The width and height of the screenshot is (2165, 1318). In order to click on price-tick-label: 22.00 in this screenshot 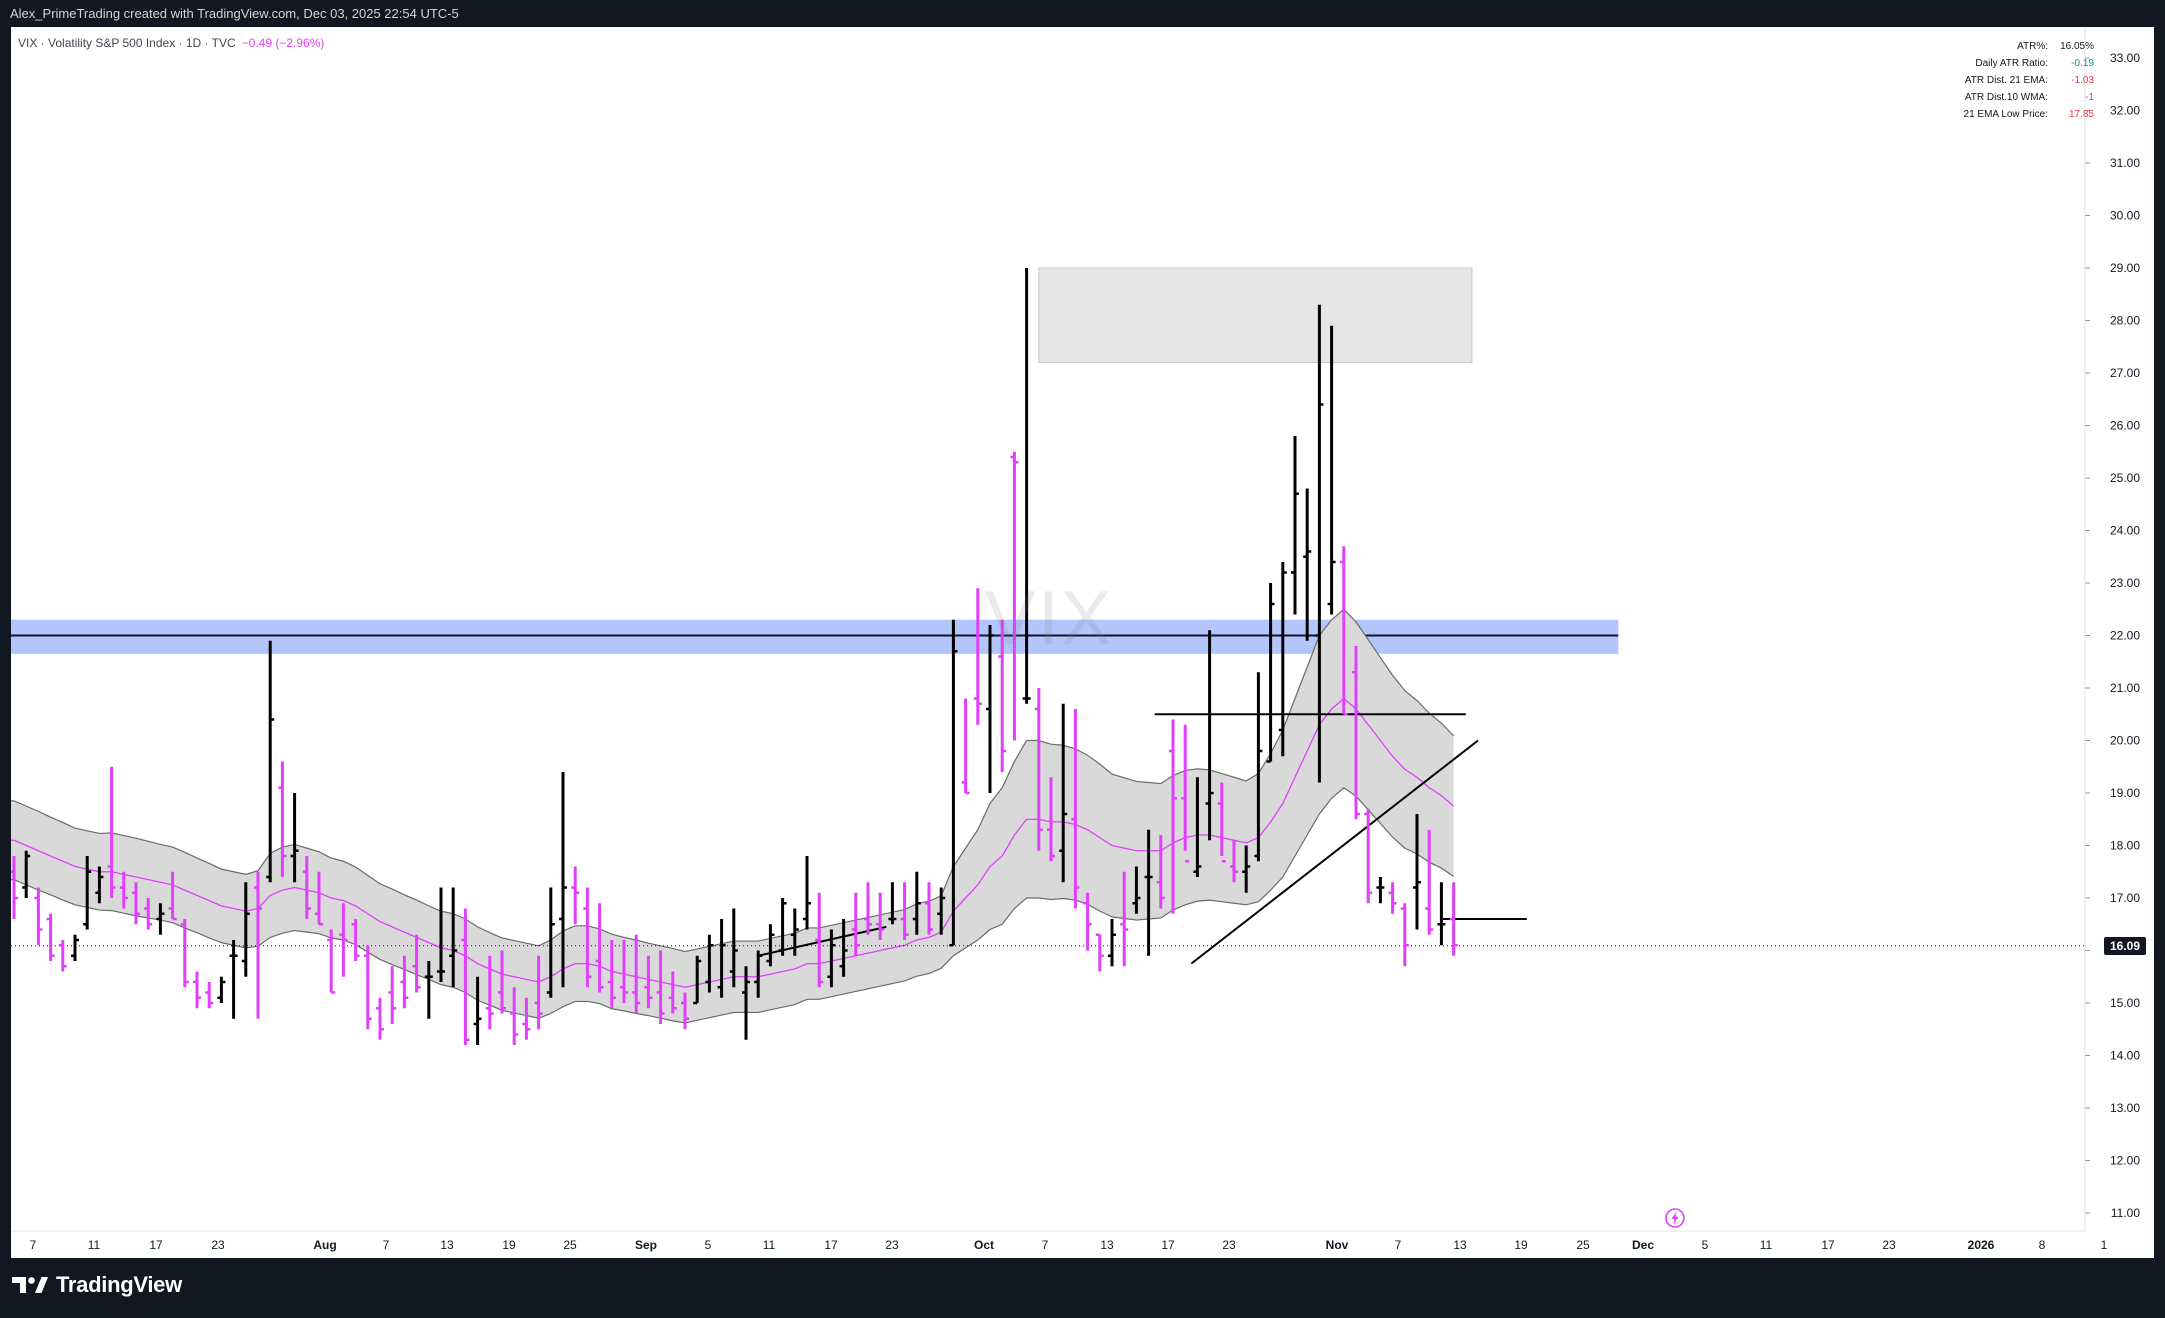, I will do `click(2125, 636)`.